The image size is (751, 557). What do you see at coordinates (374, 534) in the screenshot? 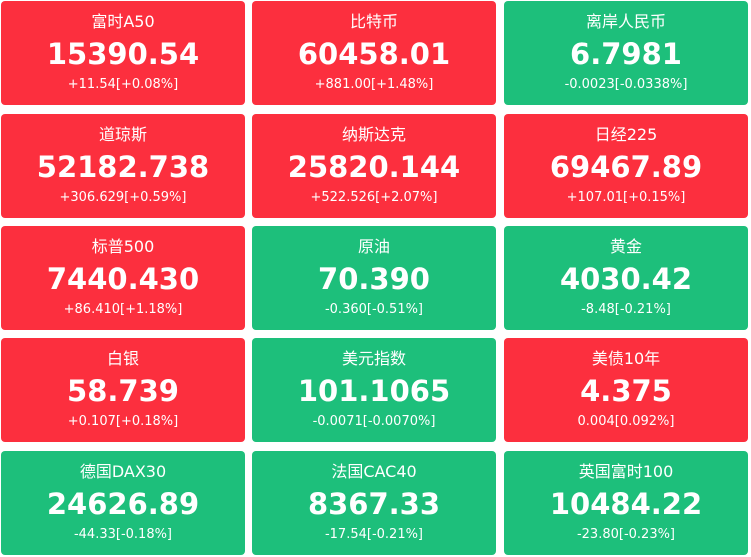
I see `quote-change: -17.54[-0.21%]` at bounding box center [374, 534].